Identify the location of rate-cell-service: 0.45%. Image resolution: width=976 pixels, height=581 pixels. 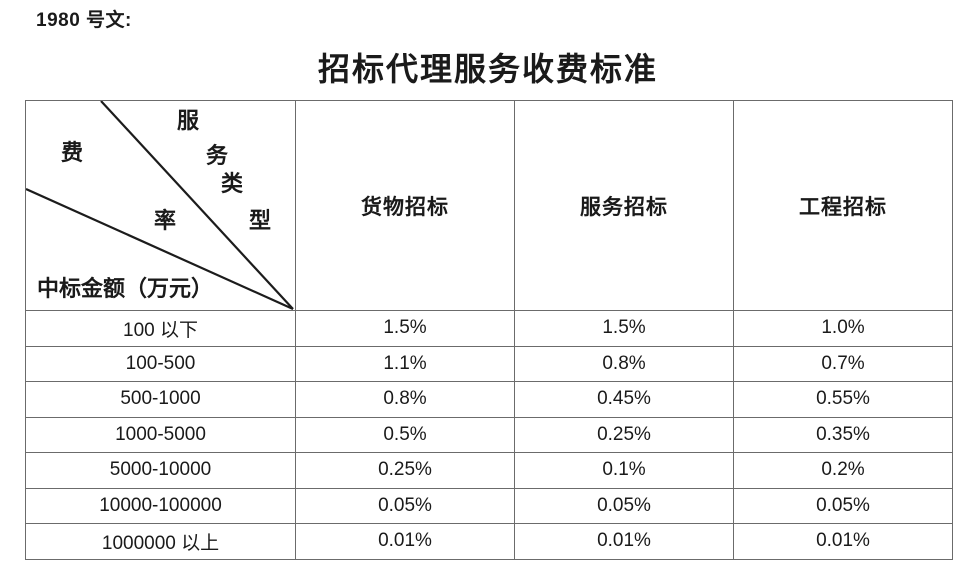
(624, 399).